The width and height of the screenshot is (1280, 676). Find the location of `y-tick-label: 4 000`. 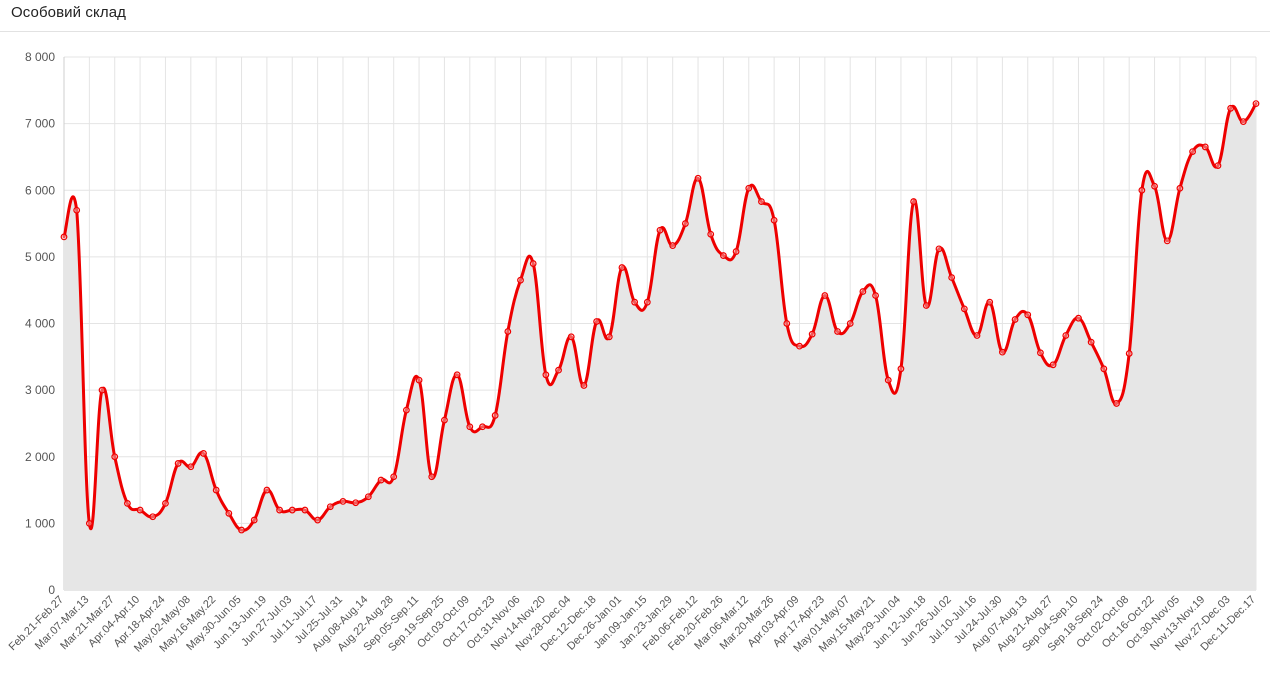

y-tick-label: 4 000 is located at coordinates (40, 324).